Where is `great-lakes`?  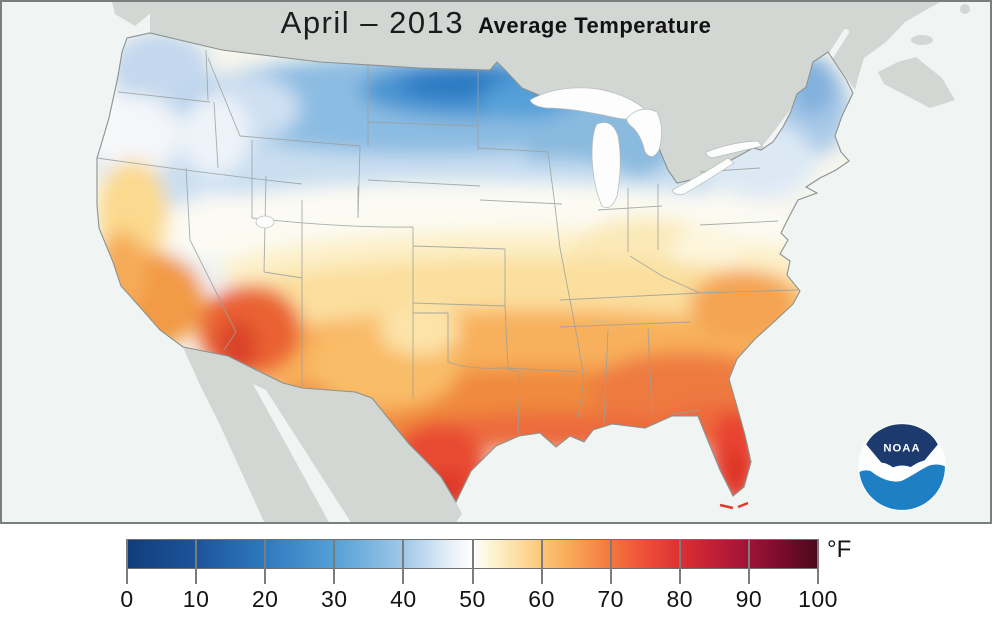 great-lakes is located at coordinates (509, 158).